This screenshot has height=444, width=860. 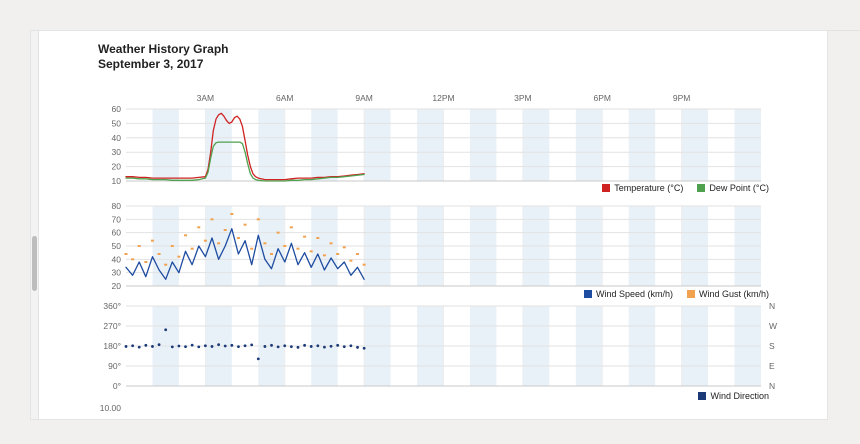 What do you see at coordinates (163, 49) in the screenshot?
I see `page-title: Weather History Graph` at bounding box center [163, 49].